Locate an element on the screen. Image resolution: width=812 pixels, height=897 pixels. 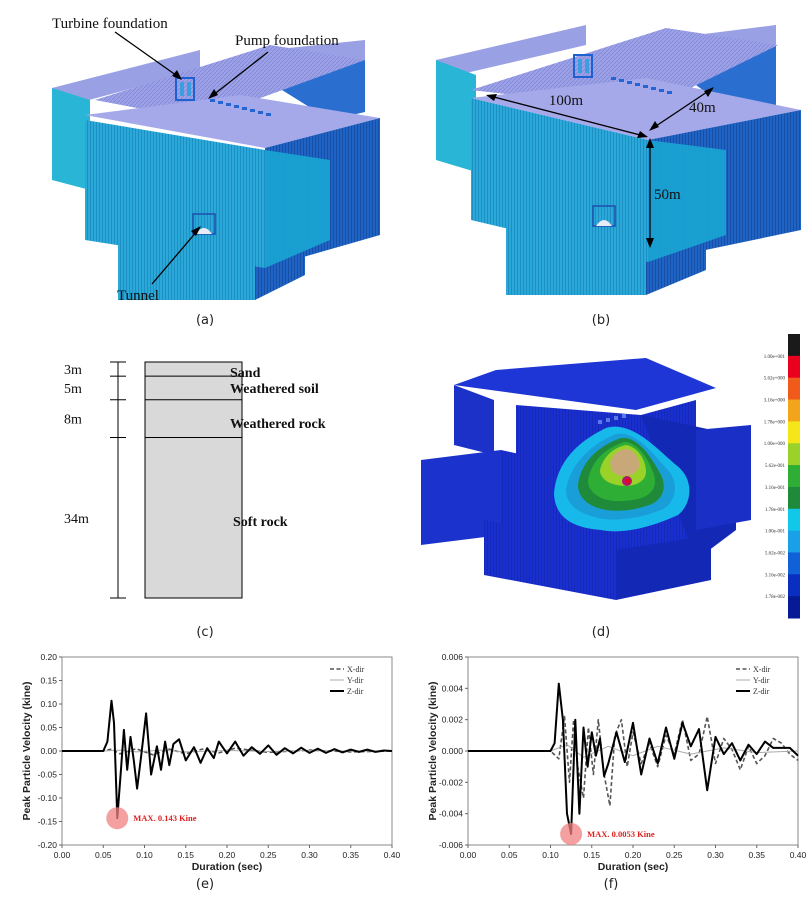
layer-thickness: 5m is located at coordinates (73, 389).